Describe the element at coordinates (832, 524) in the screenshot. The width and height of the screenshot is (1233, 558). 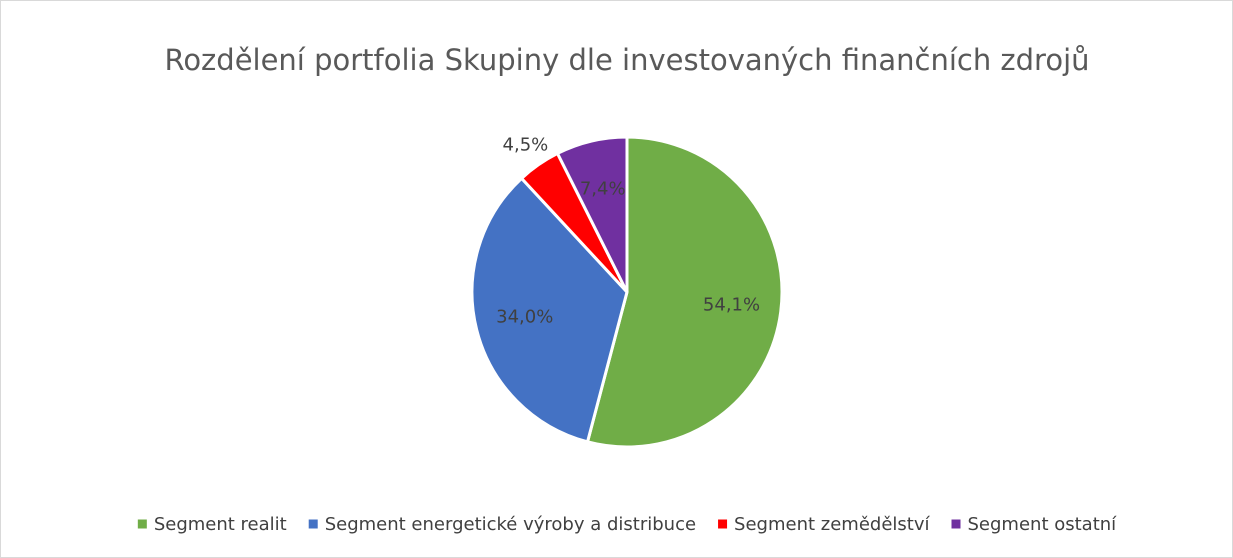
I see `legend-label: Segment zemědělství` at that location.